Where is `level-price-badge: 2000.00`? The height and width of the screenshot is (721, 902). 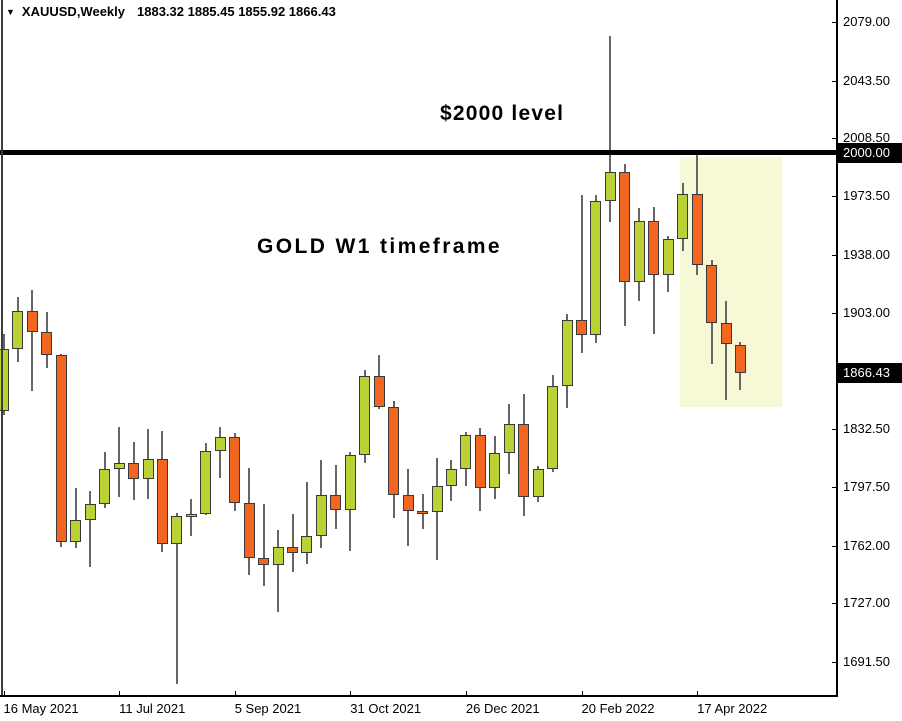 level-price-badge: 2000.00 is located at coordinates (870, 152).